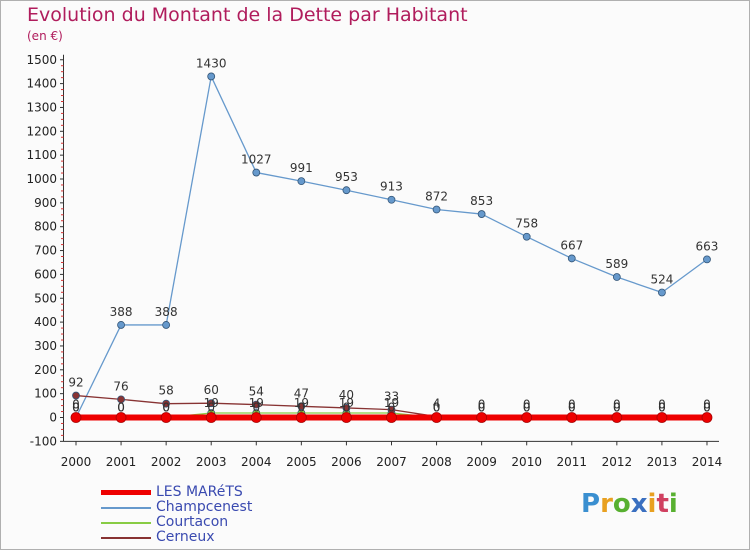  I want to click on x-tick-label: 2011, so click(571, 462).